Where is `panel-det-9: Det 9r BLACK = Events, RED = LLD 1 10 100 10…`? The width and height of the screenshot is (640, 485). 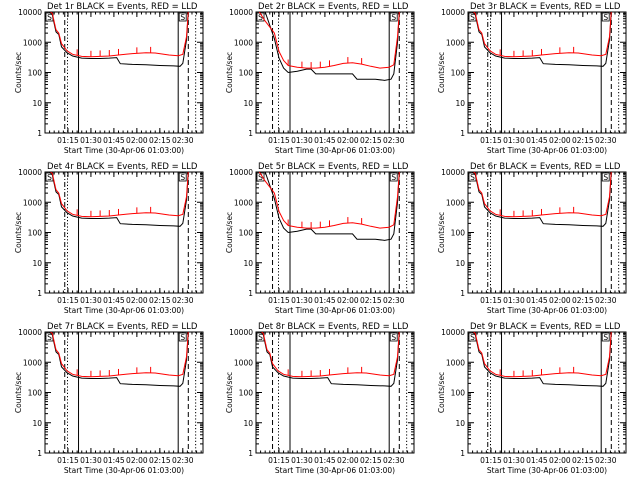
panel-det-9: Det 9r BLACK = Events, RED = LLD 1 10 100 10… is located at coordinates (532, 398).